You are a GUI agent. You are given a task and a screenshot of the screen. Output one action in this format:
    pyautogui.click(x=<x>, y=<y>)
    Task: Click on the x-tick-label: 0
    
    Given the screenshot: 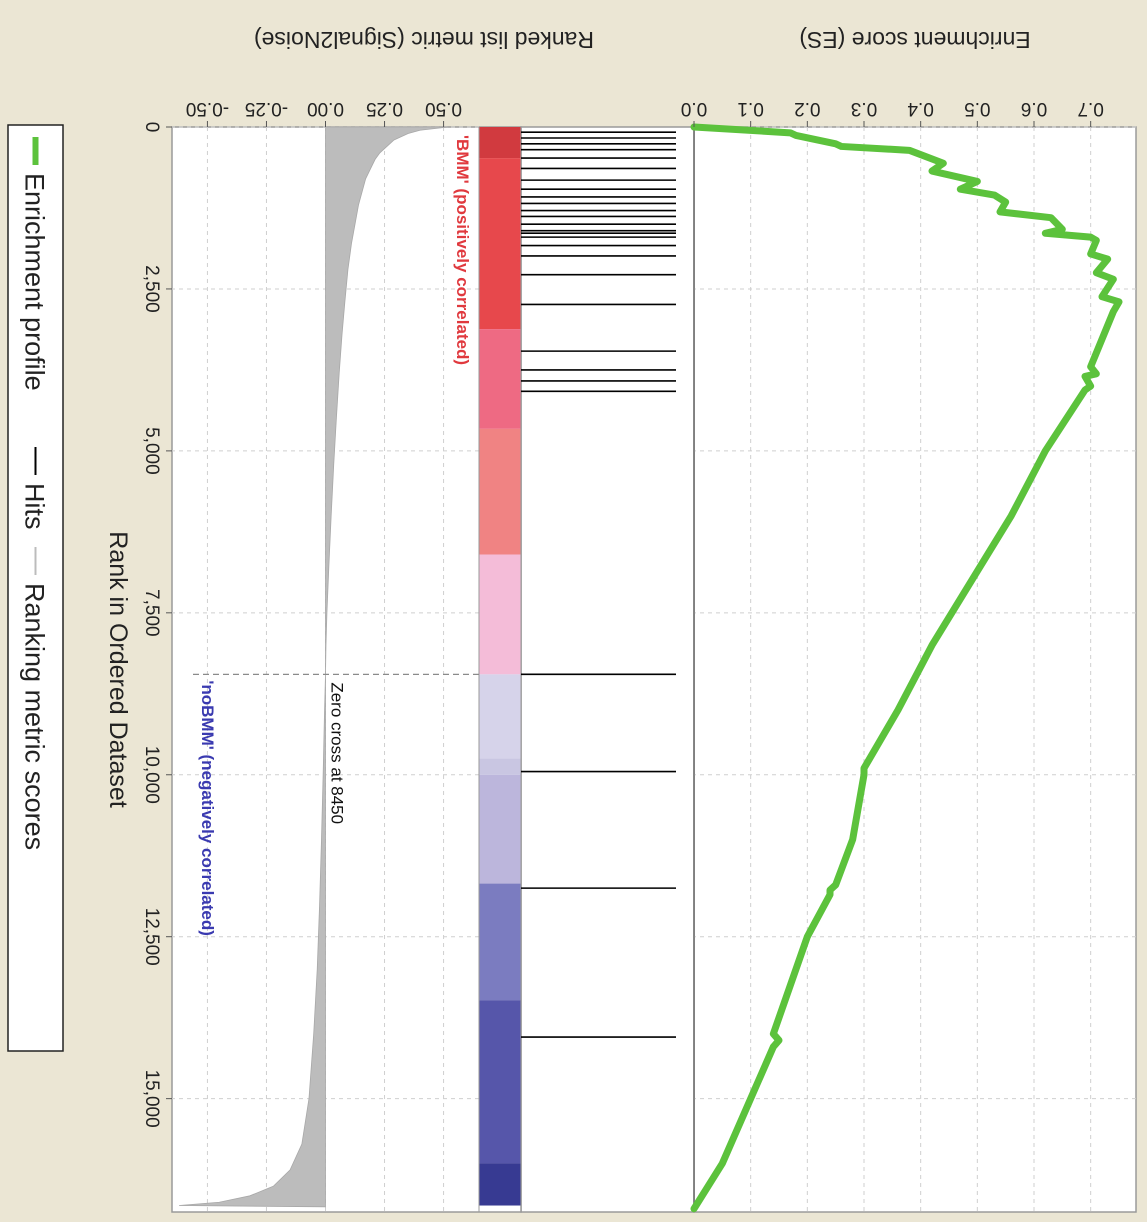 What is the action you would take?
    pyautogui.click(x=151, y=127)
    